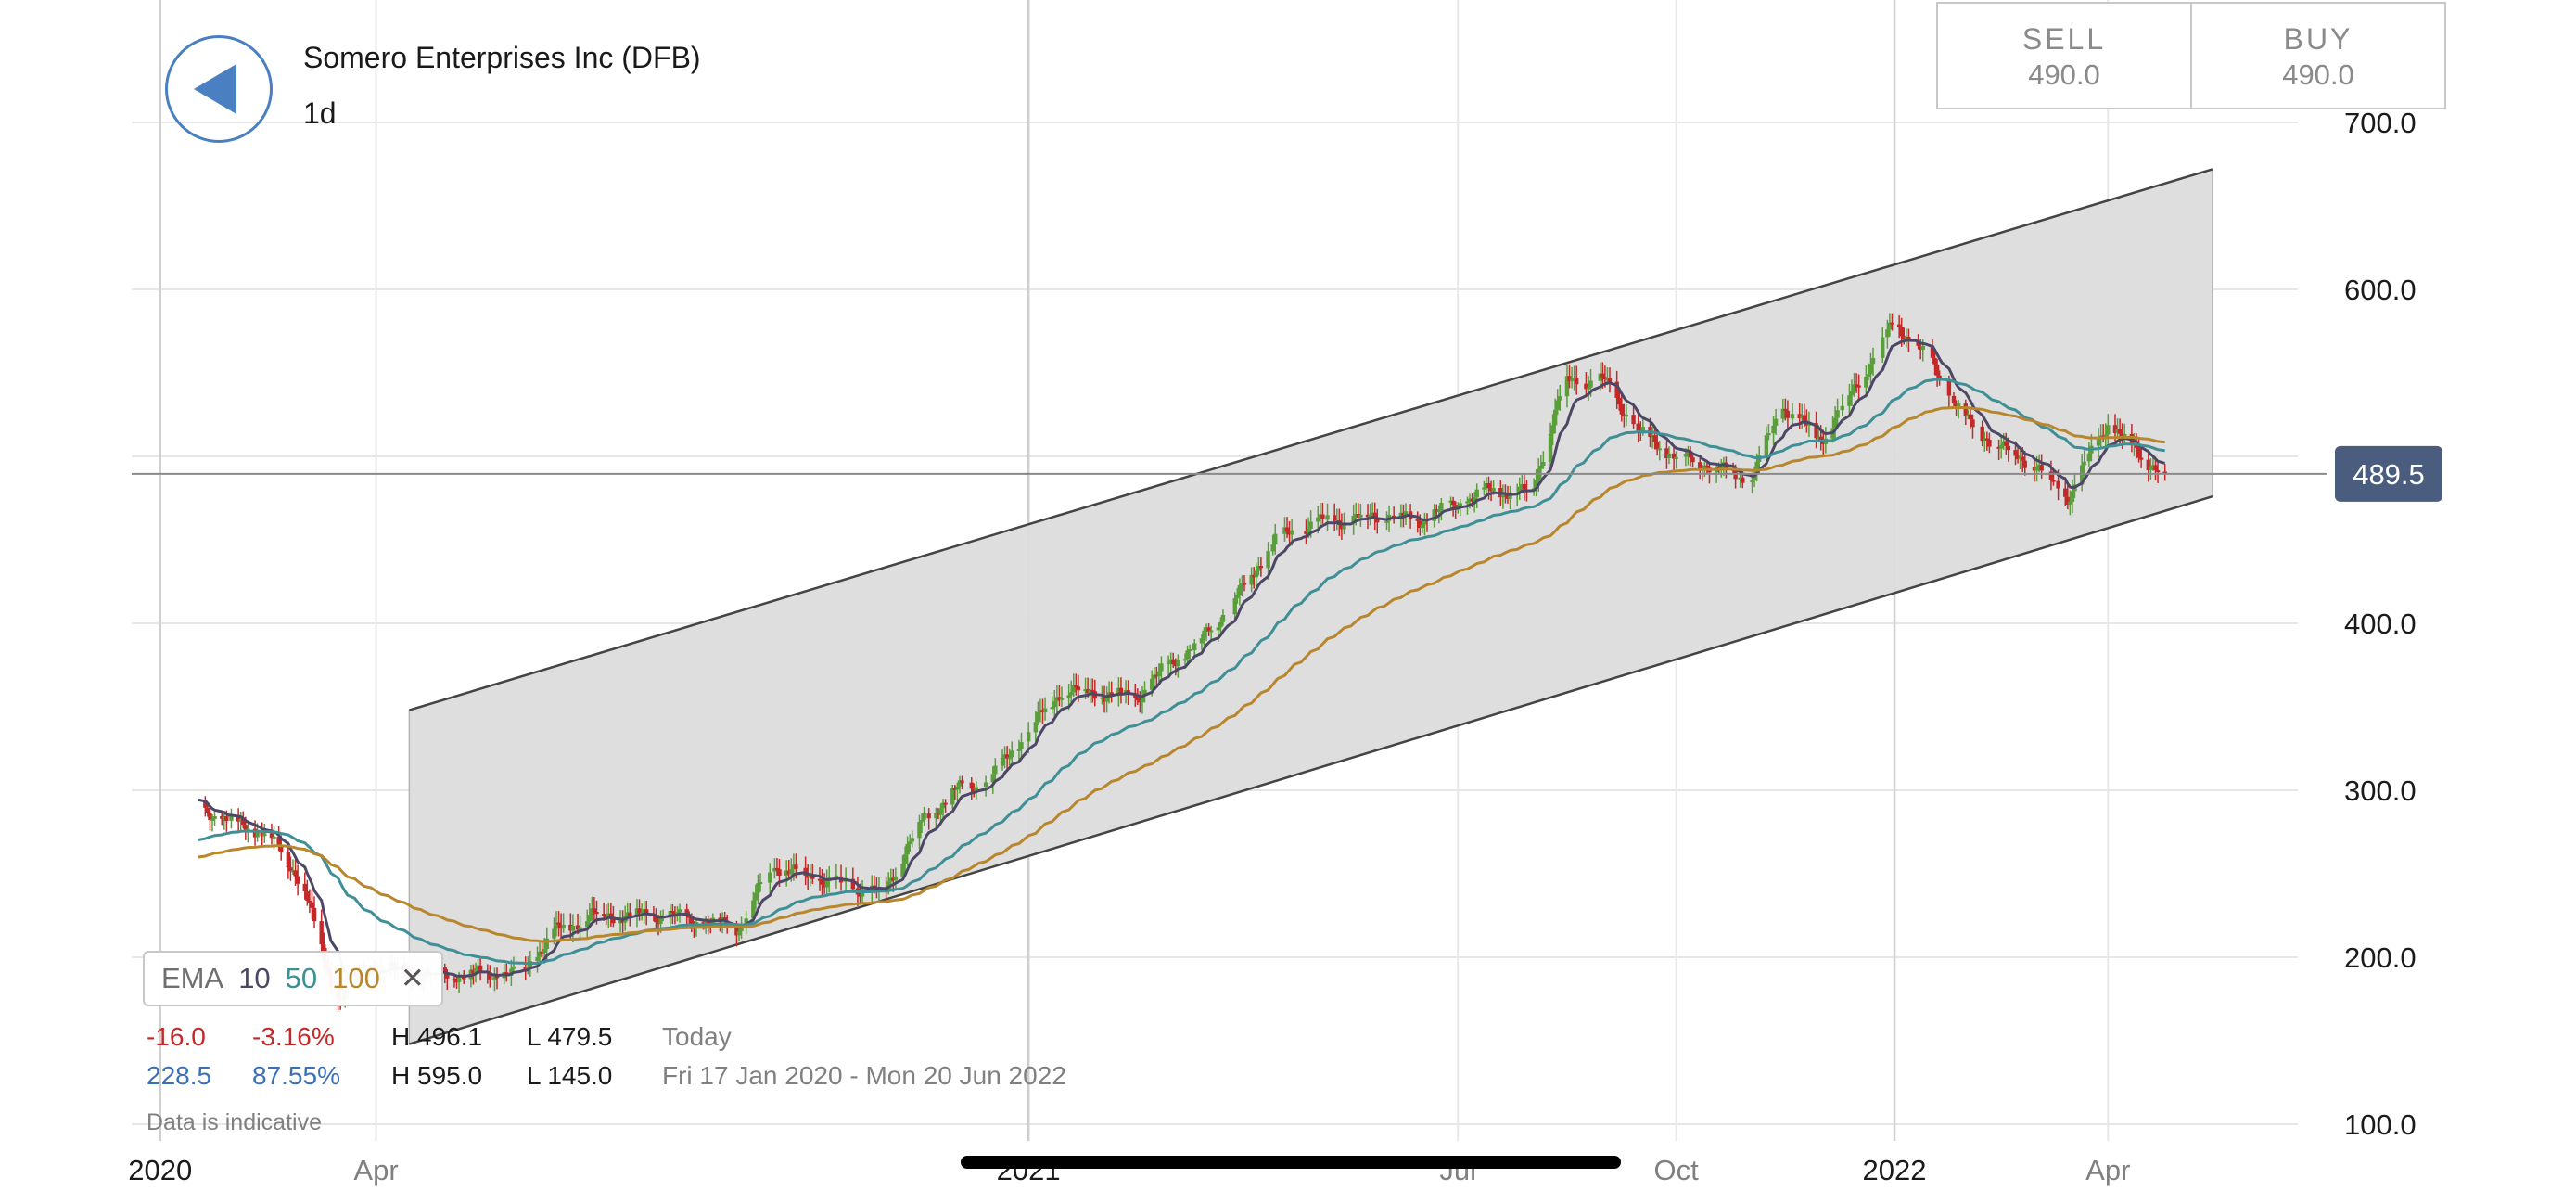 This screenshot has width=2576, height=1191. Describe the element at coordinates (234, 1122) in the screenshot. I see `data-disclaimer: Data is indicative` at that location.